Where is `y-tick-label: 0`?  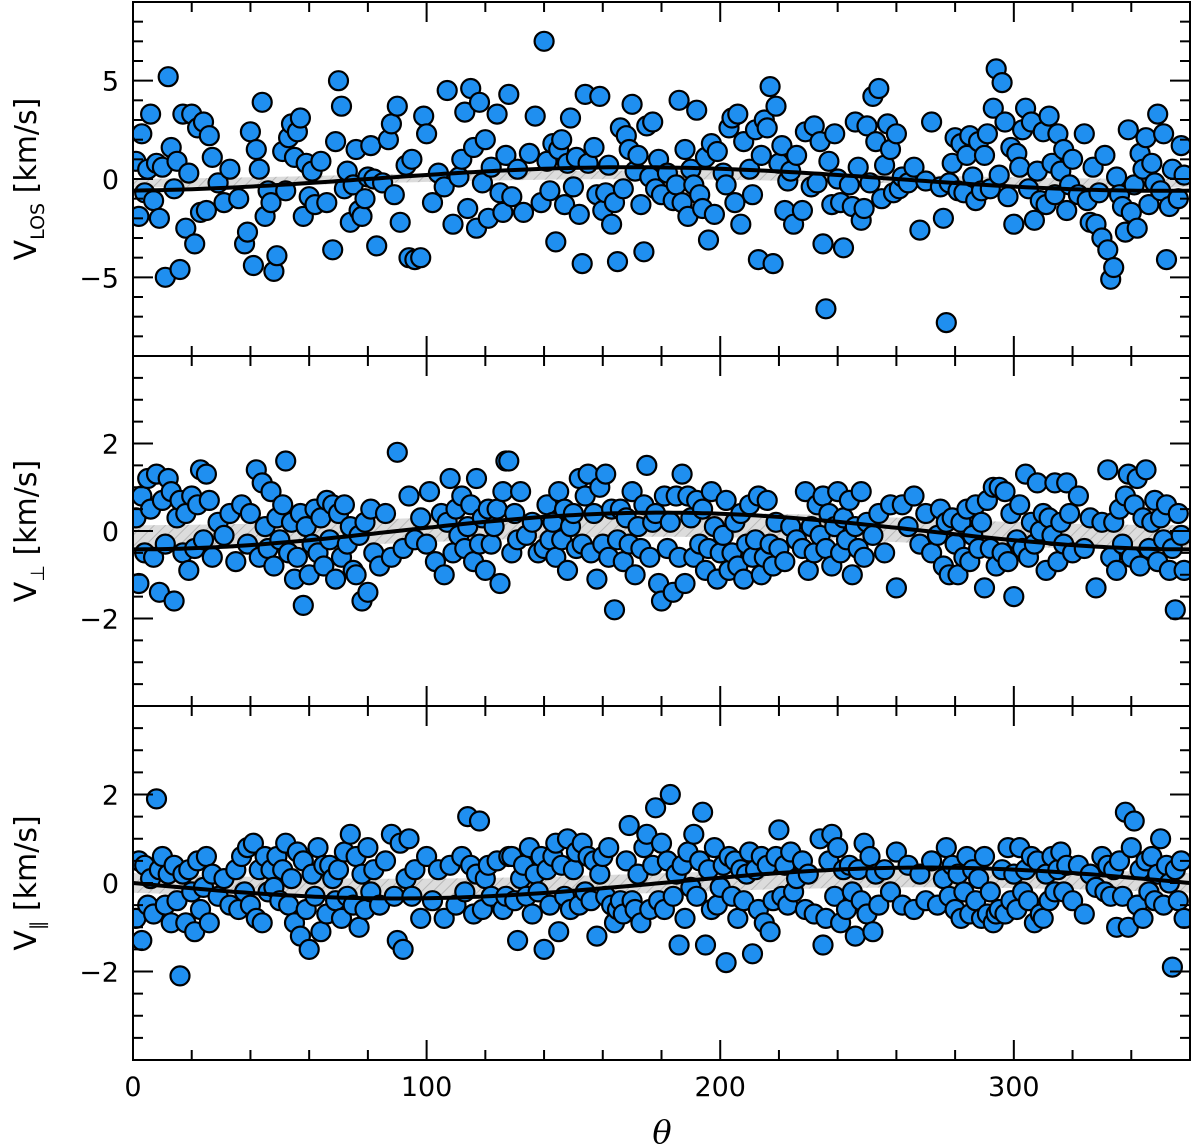
y-tick-label: 0 is located at coordinates (110, 884).